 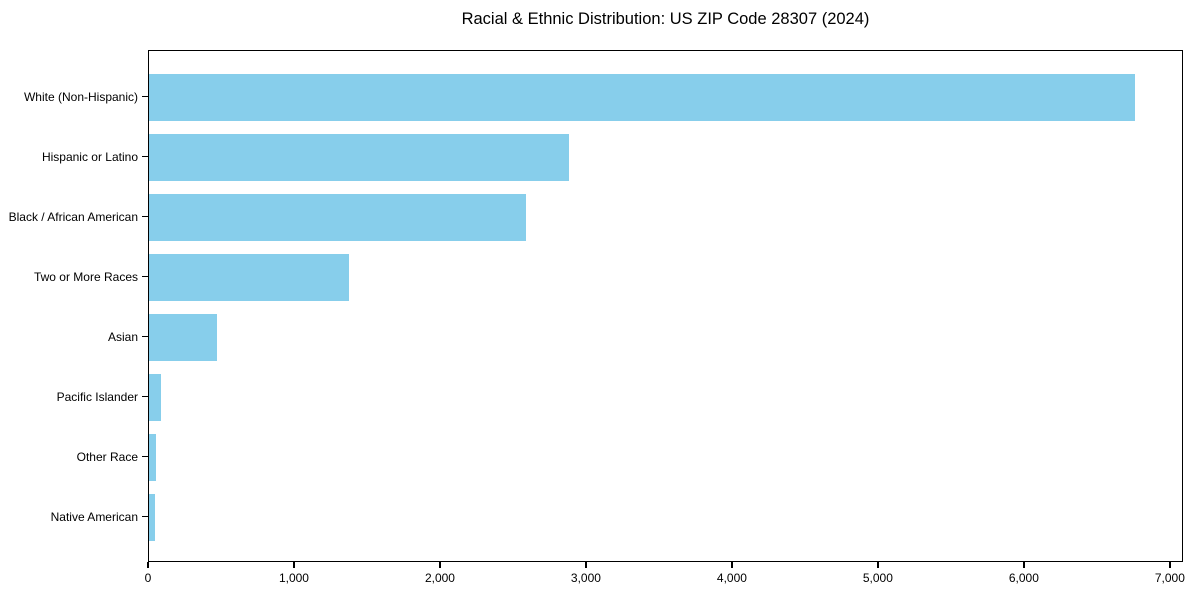 I want to click on category-label: Pacific Islander, so click(x=97, y=396).